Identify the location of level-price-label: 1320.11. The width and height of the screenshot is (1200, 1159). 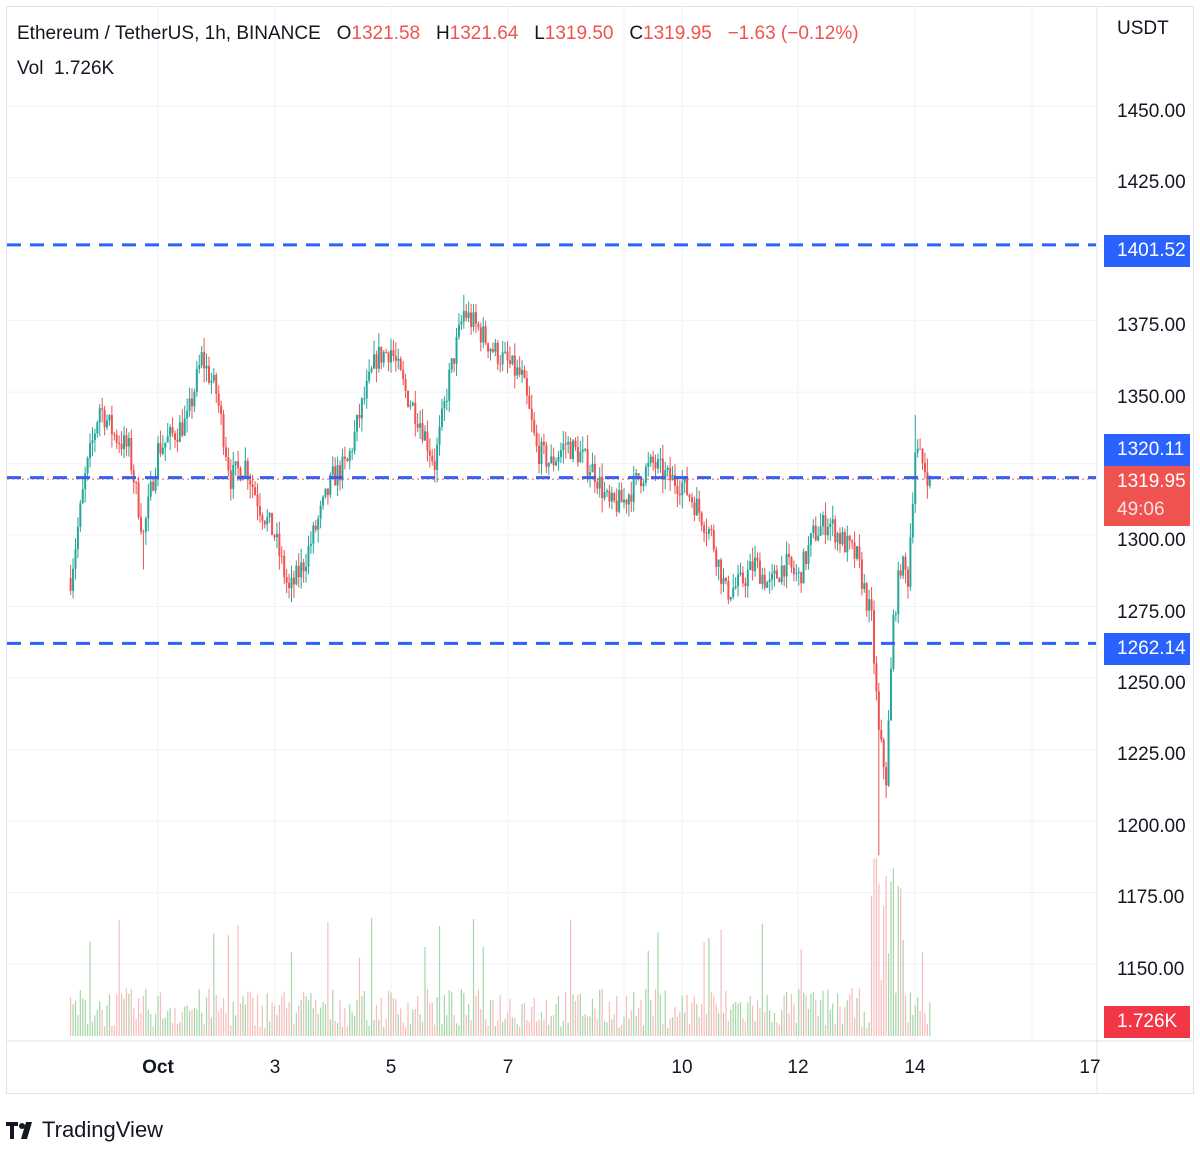
(1147, 450).